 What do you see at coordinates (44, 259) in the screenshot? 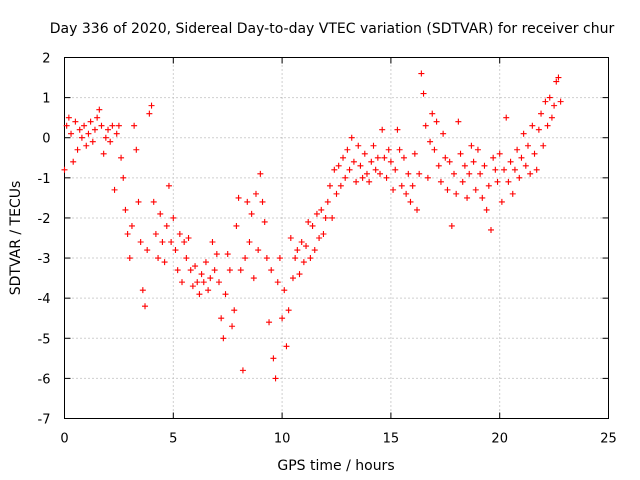
I see `y-tick-label: -3` at bounding box center [44, 259].